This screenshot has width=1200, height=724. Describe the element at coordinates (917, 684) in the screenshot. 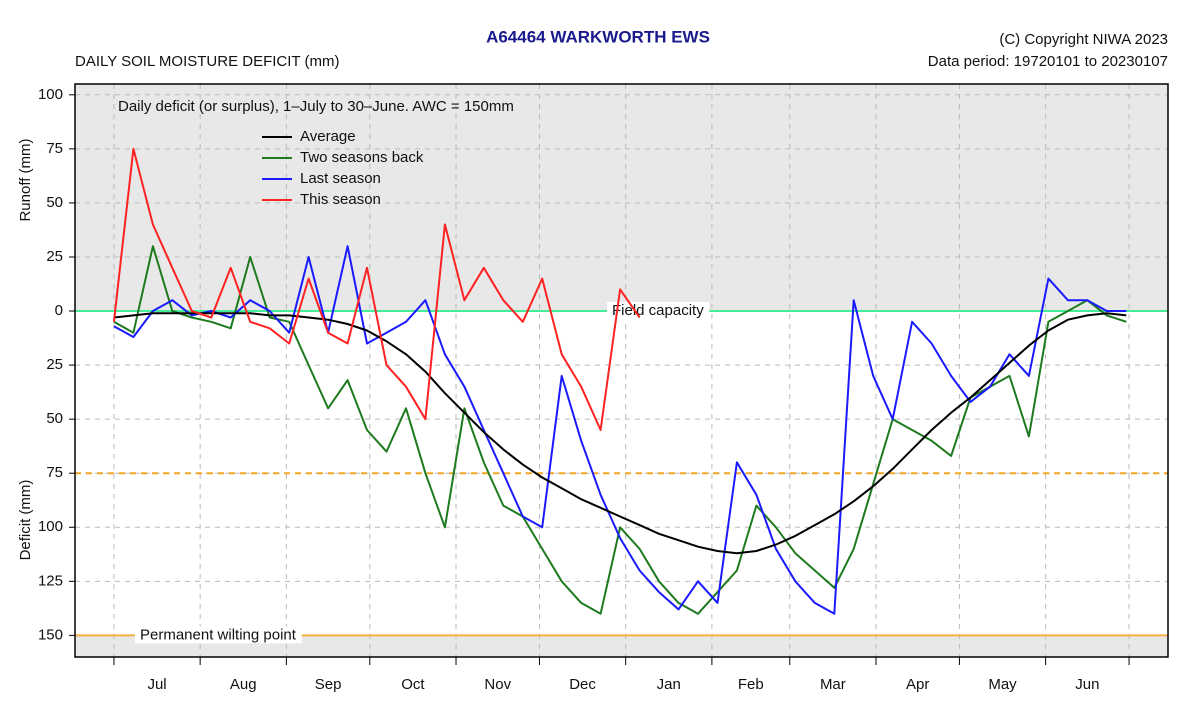

I see `x-tick-label: Apr` at that location.